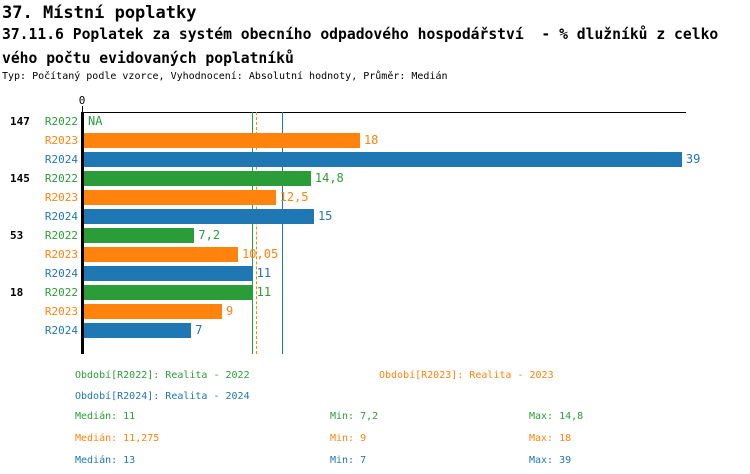  What do you see at coordinates (375, 121) in the screenshot?
I see `bar-row: R2022 NA` at bounding box center [375, 121].